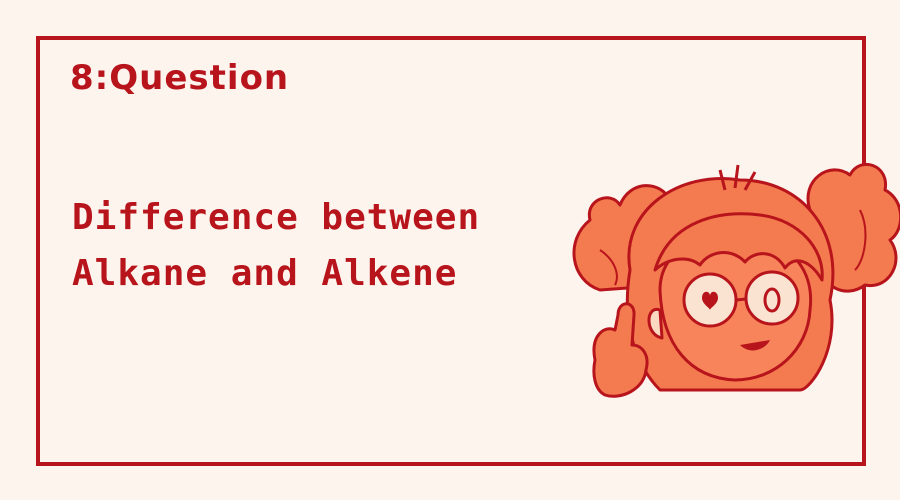 Image resolution: width=900 pixels, height=500 pixels. I want to click on question-line-2: Alkane and Alkene, so click(265, 273).